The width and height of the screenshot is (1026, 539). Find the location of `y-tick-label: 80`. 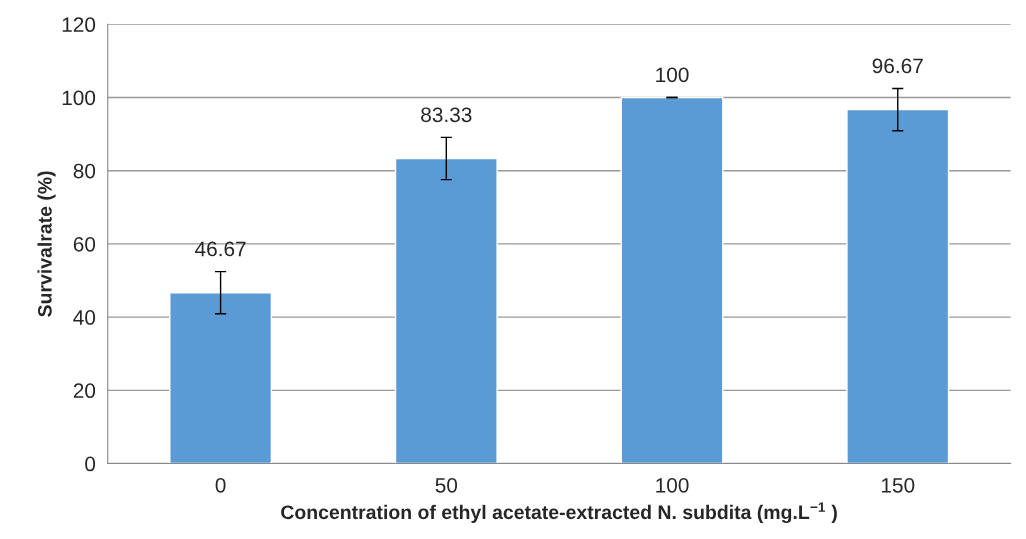

y-tick-label: 80 is located at coordinates (84, 171).